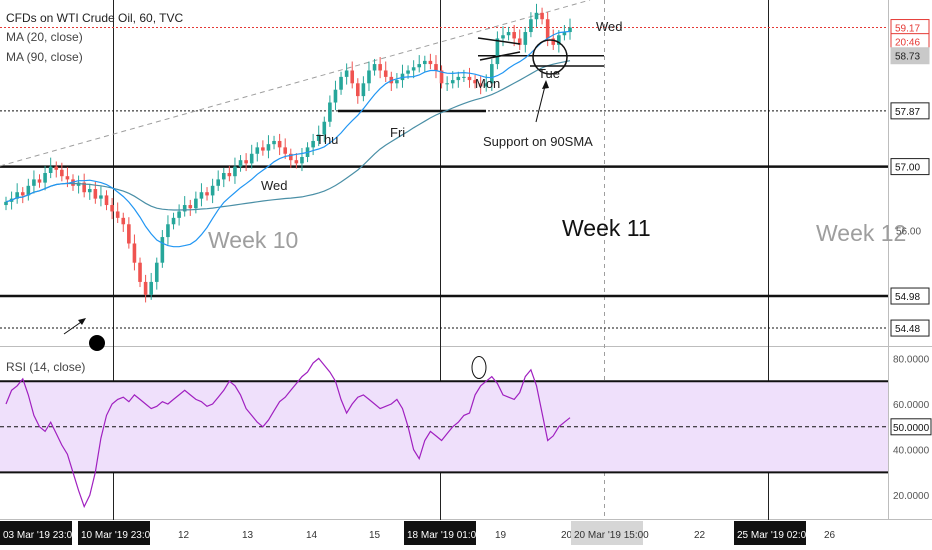 The width and height of the screenshot is (932, 550). What do you see at coordinates (479, 368) in the screenshot?
I see `rsi-peak-marker` at bounding box center [479, 368].